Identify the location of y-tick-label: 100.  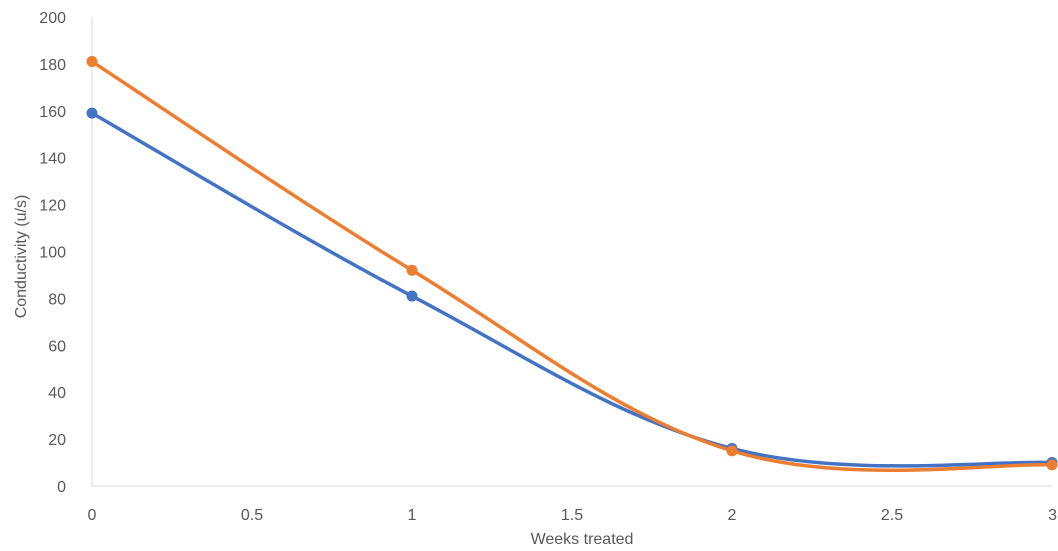
(52, 253).